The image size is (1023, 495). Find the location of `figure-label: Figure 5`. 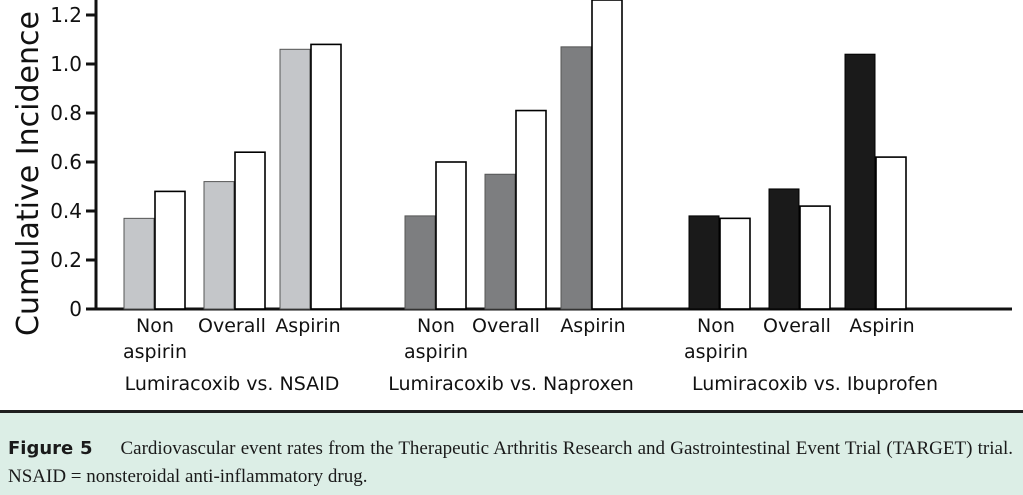

figure-label: Figure 5 is located at coordinates (50, 448).